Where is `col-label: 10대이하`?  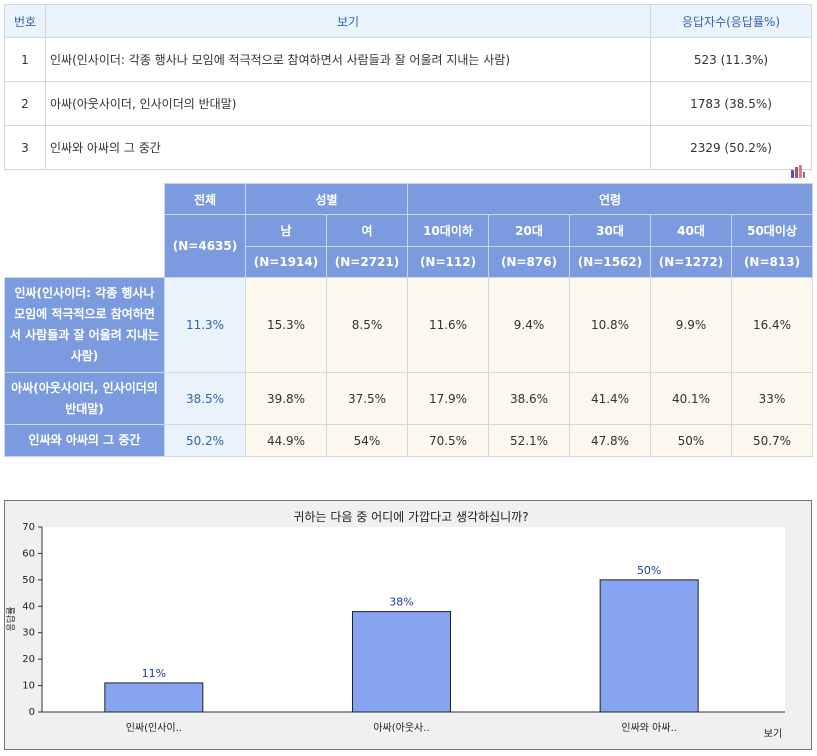
col-label: 10대이하 is located at coordinates (448, 230).